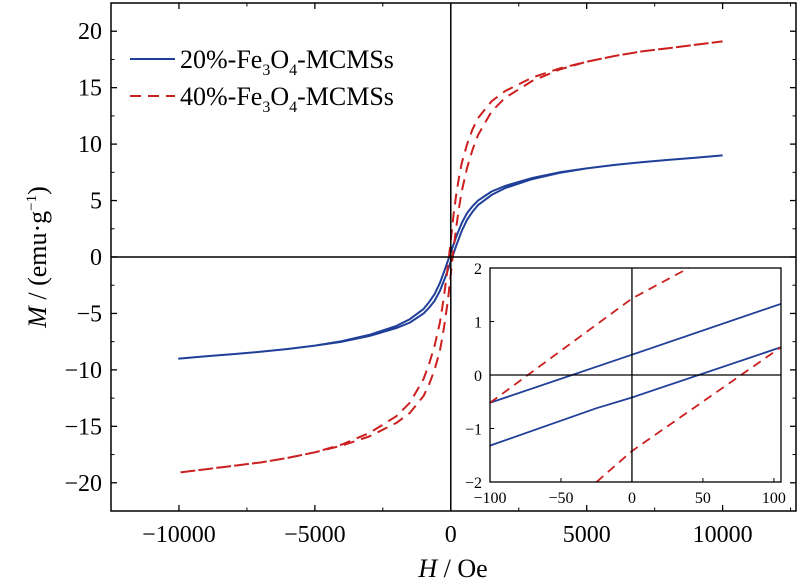  I want to click on y-axis-unit-close: ), so click(37, 190).